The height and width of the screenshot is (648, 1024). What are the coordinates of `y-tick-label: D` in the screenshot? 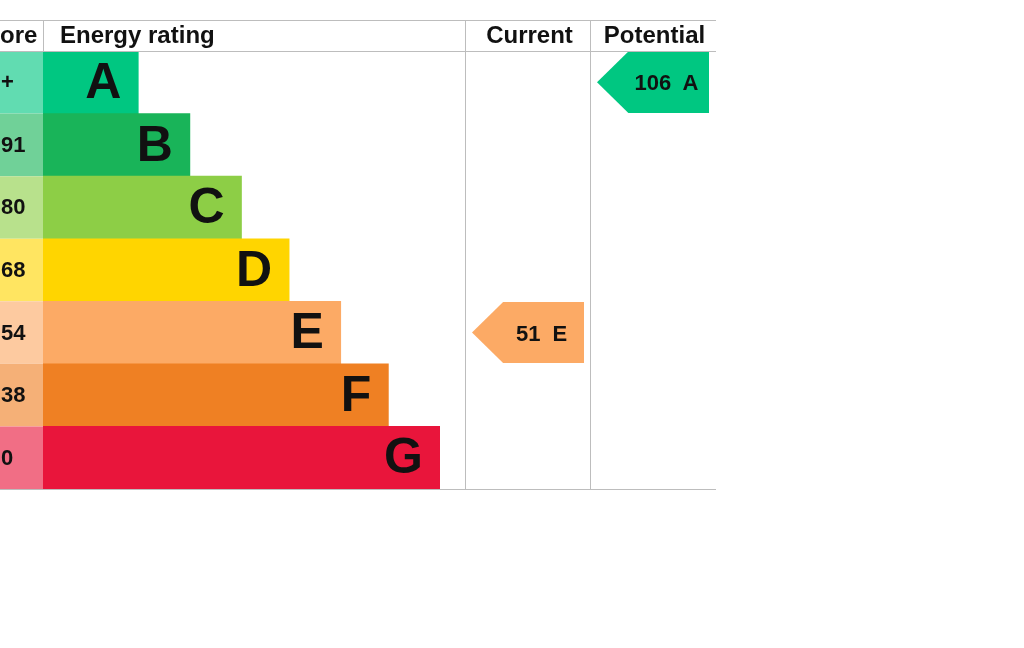 It's located at (254, 268).